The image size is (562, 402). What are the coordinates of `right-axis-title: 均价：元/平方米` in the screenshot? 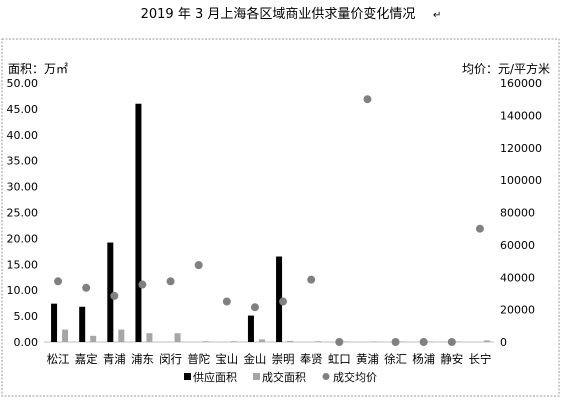 It's located at (506, 68).